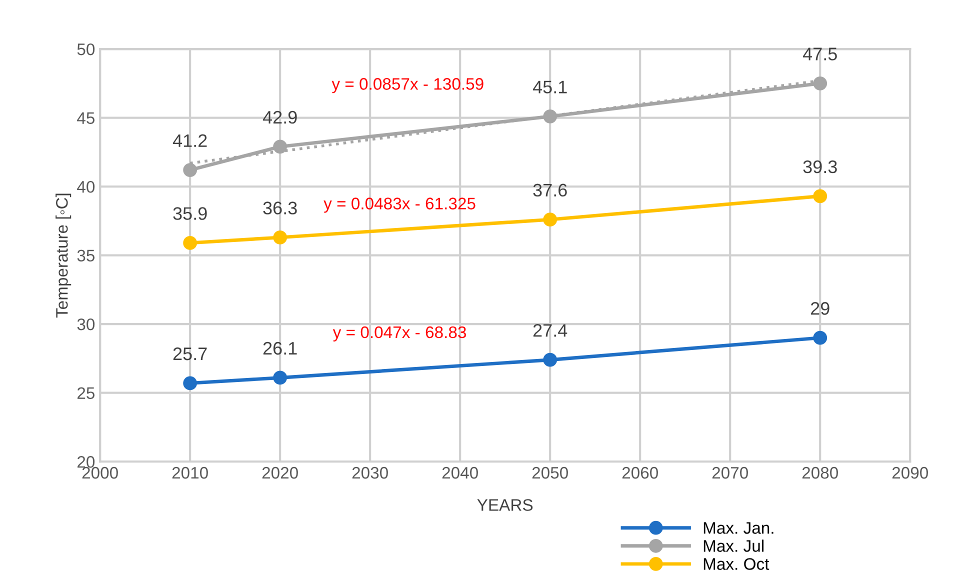 The width and height of the screenshot is (953, 577). I want to click on annotation: y = 0.0483x - 61.325, so click(400, 205).